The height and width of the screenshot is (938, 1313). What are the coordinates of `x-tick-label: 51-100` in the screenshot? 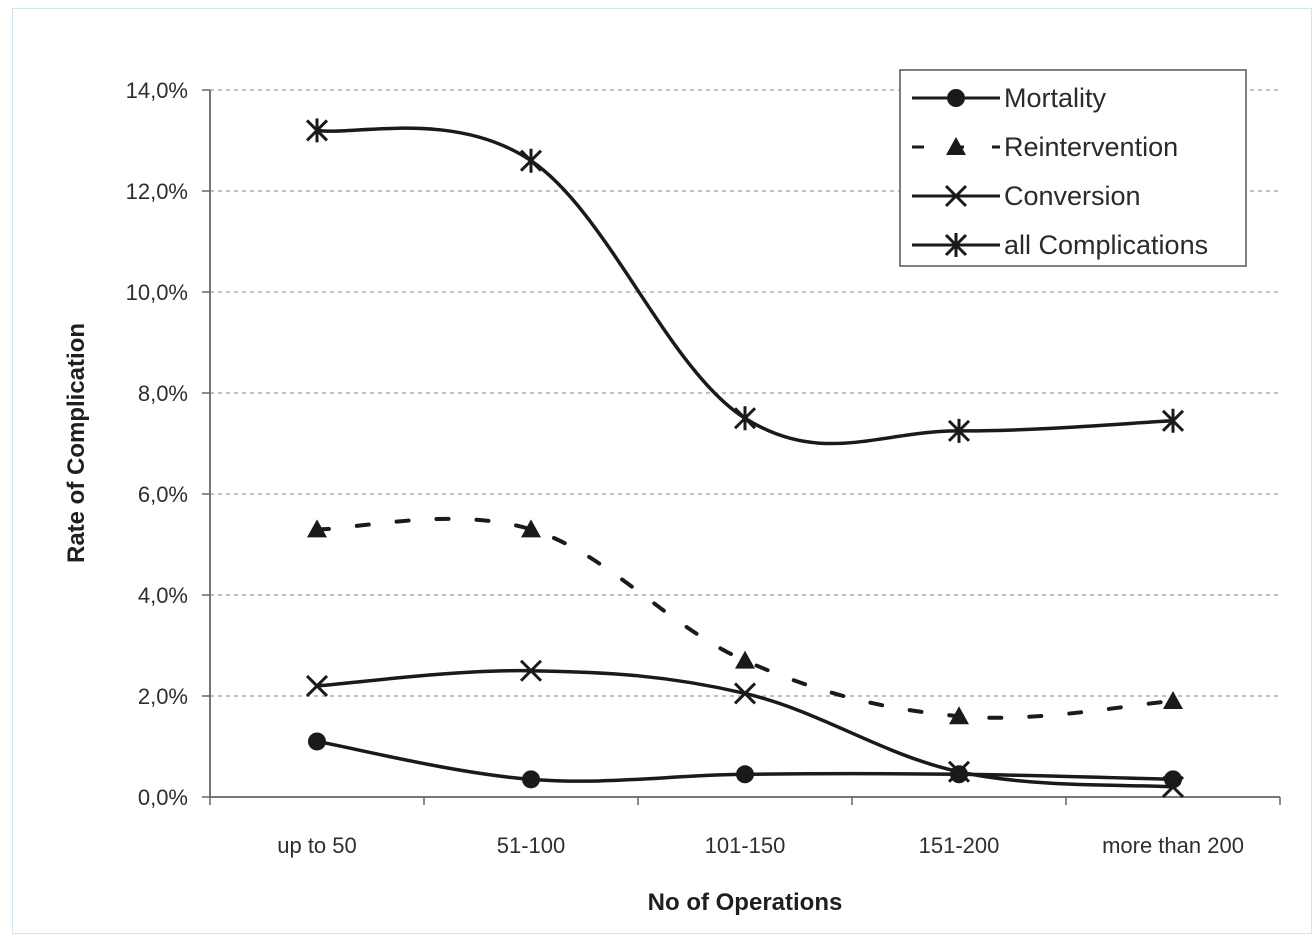 It's located at (531, 845).